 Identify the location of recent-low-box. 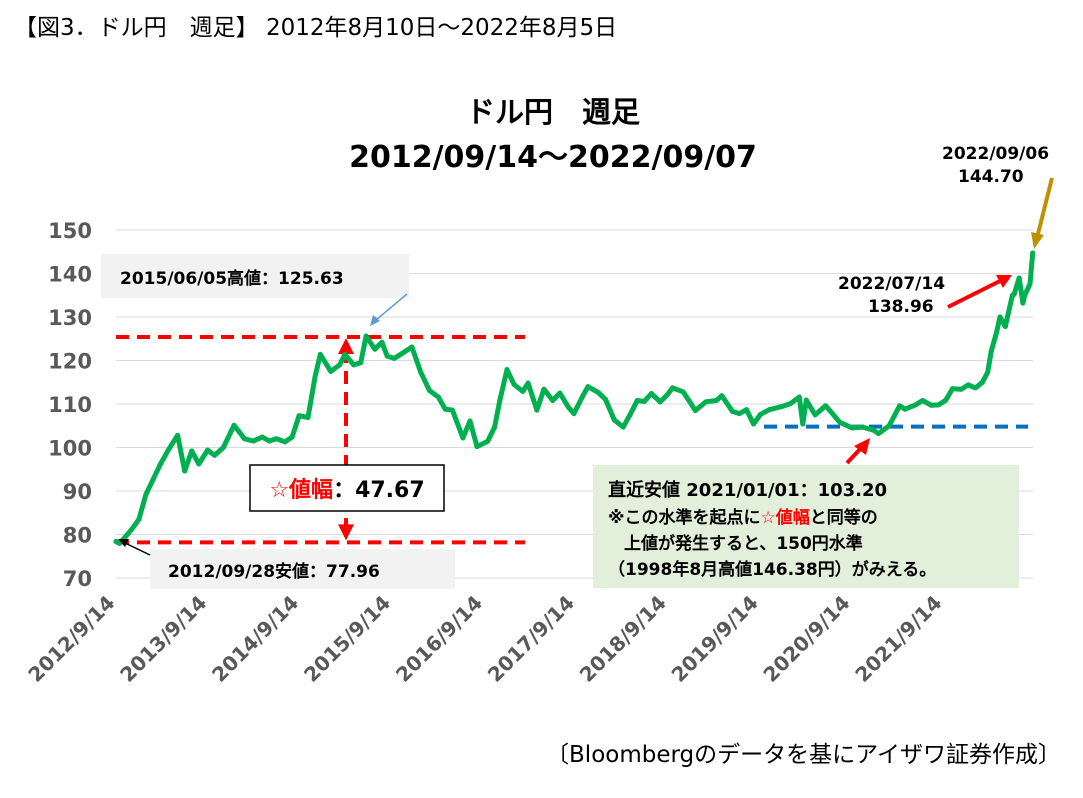
(806, 526).